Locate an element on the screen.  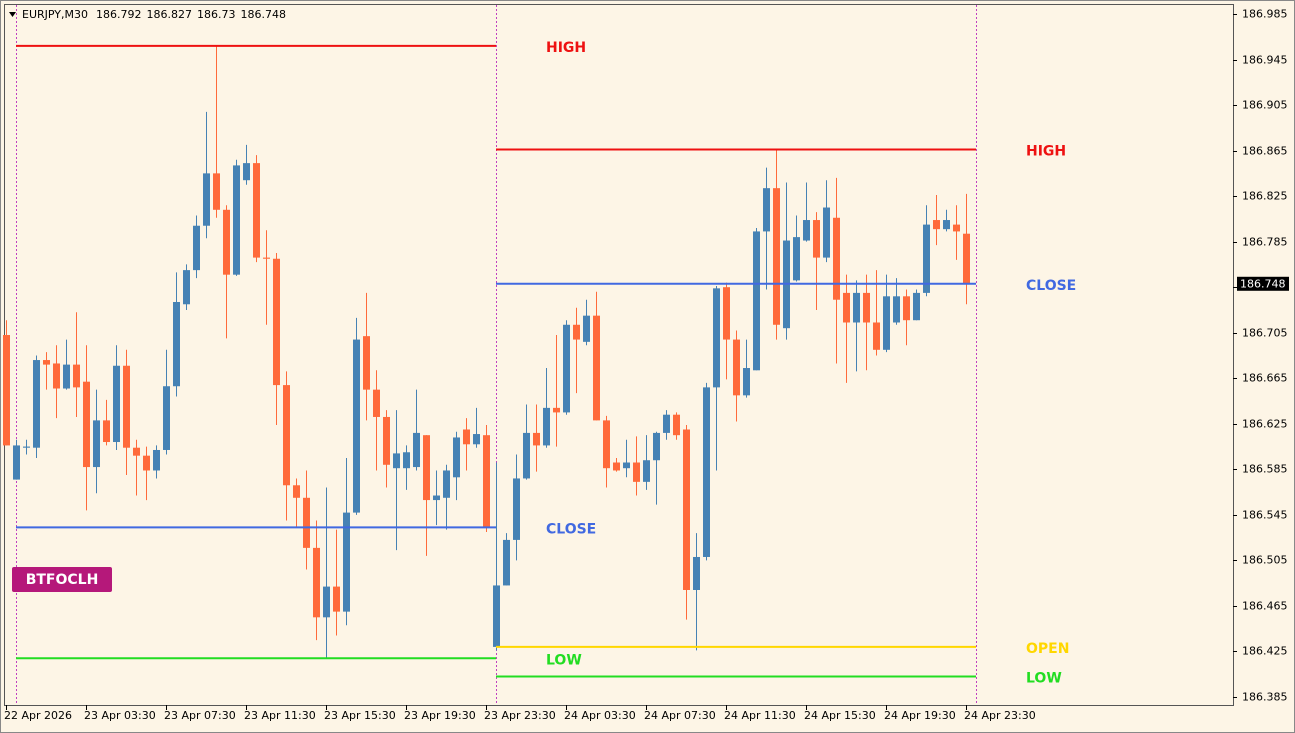
badge: BTFOCLH is located at coordinates (62, 580).